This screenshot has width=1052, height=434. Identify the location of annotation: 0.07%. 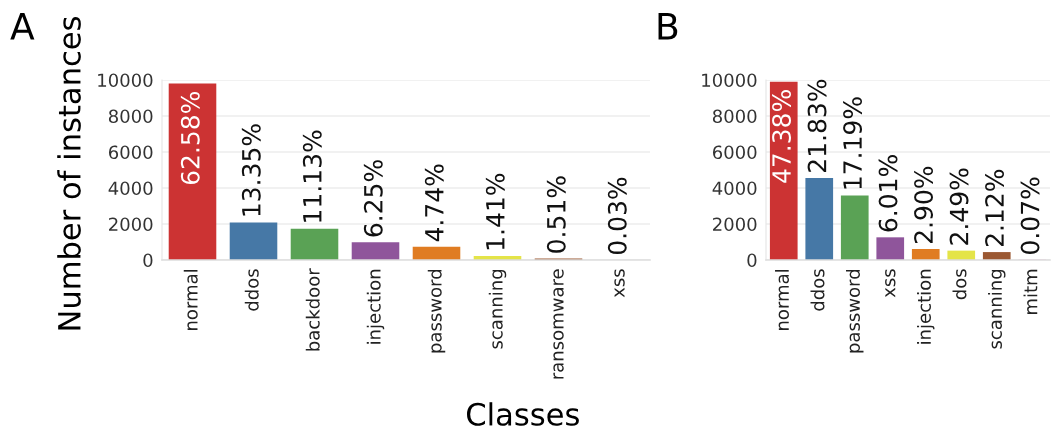
(1030, 215).